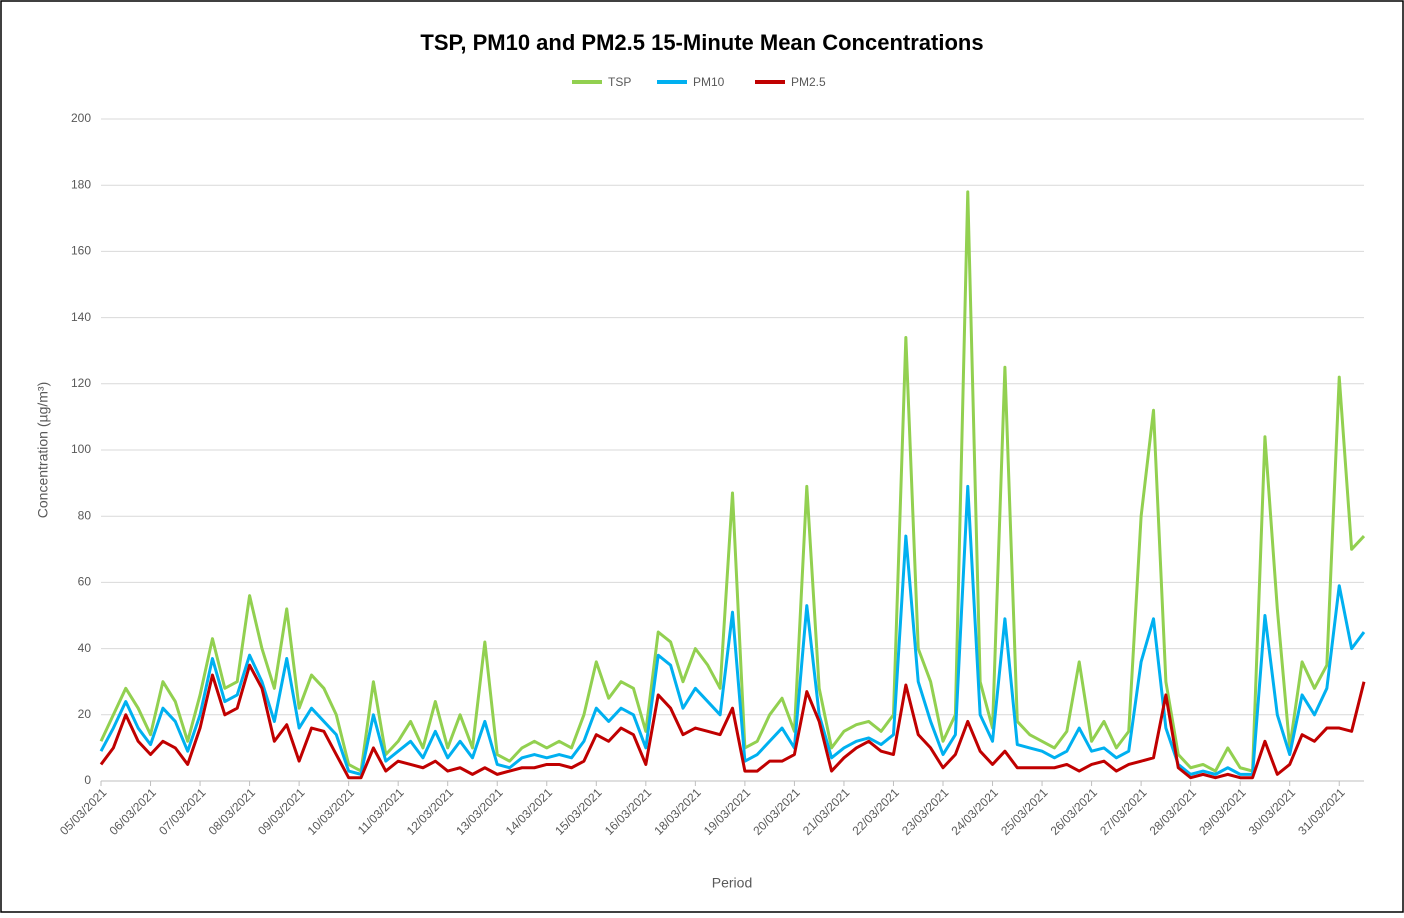 The width and height of the screenshot is (1404, 918). I want to click on legend-label: PM2.5, so click(808, 82).